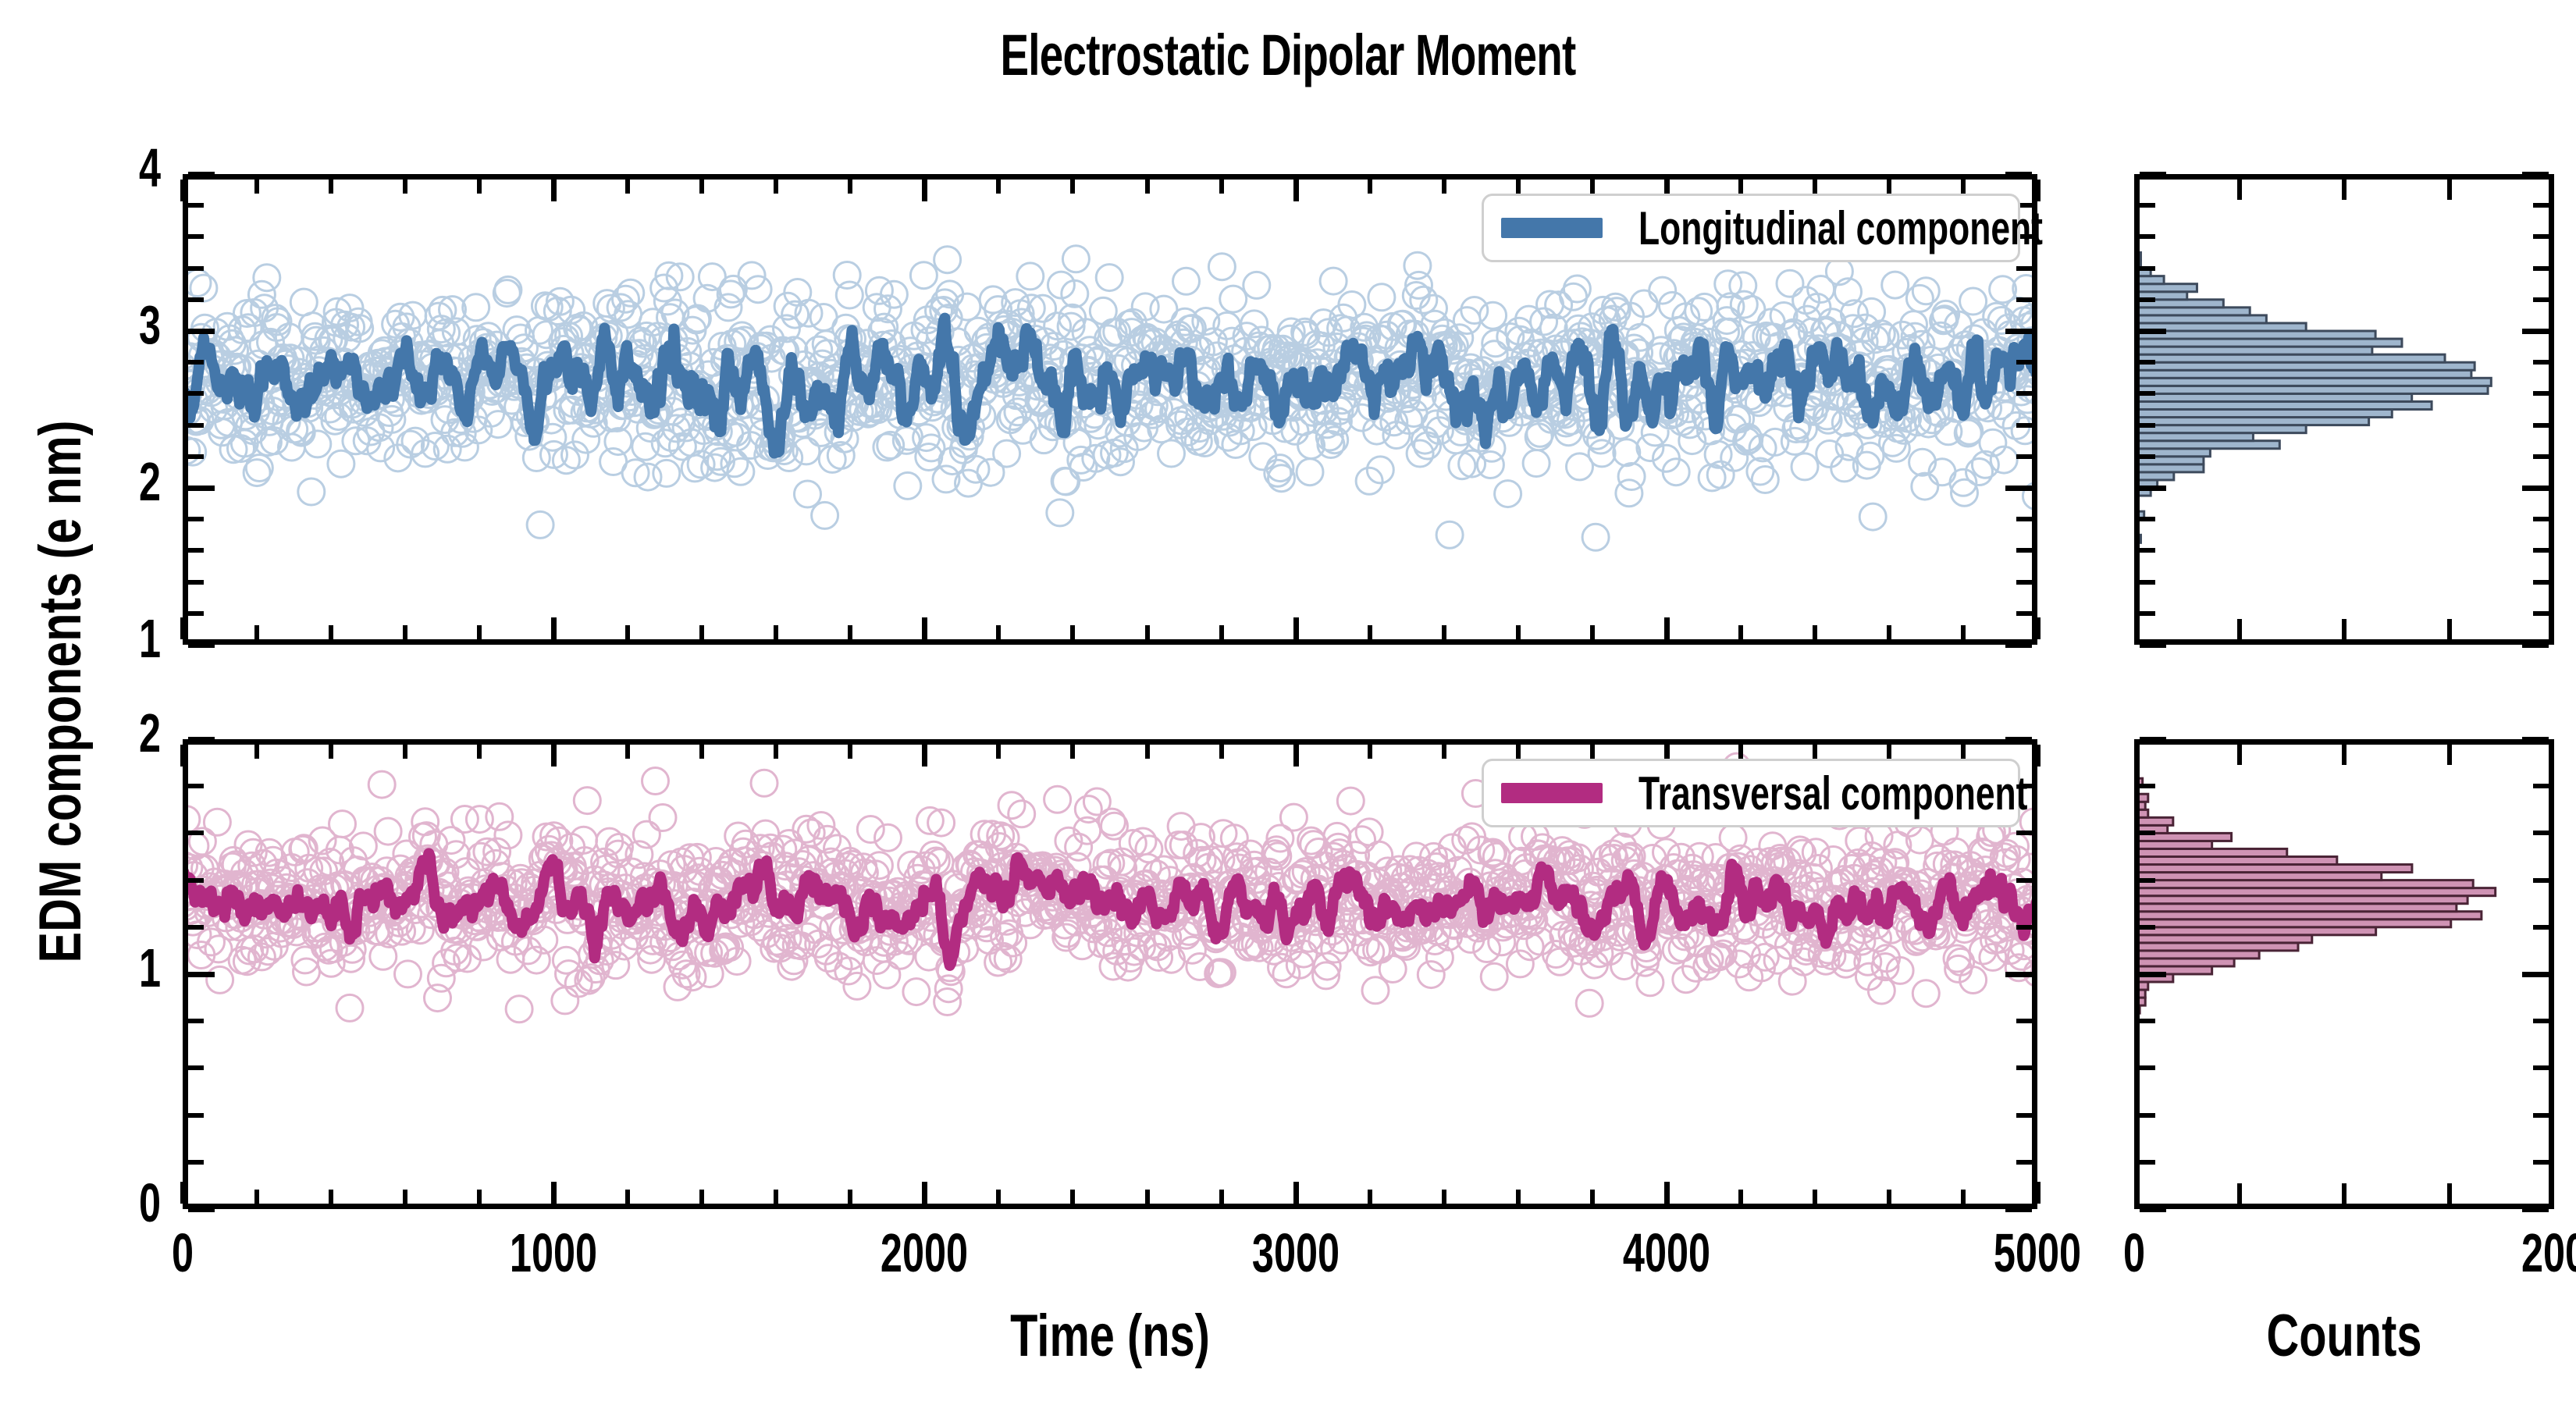  Describe the element at coordinates (1110, 1336) in the screenshot. I see `x-axis-title: Time (ns)` at that location.